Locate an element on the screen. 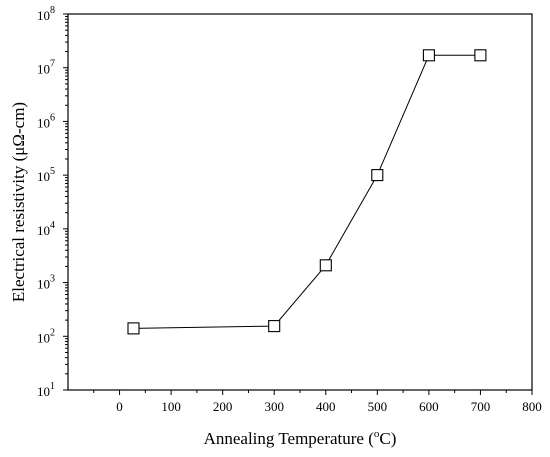 Image resolution: width=550 pixels, height=457 pixels. y-tick-exponent: 6 is located at coordinates (52, 117).